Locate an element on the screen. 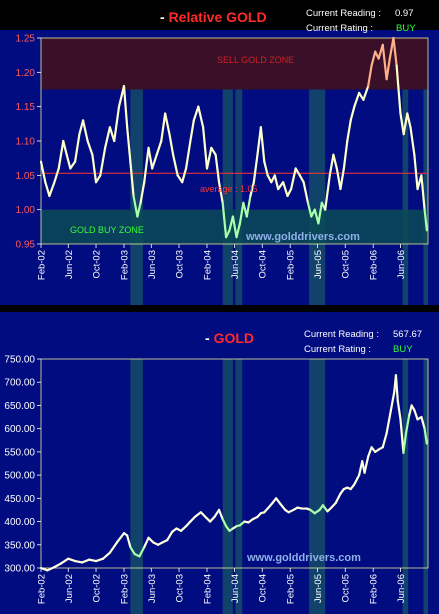 Image resolution: width=439 pixels, height=614 pixels. x-tick-label: Feb-04 is located at coordinates (207, 589).